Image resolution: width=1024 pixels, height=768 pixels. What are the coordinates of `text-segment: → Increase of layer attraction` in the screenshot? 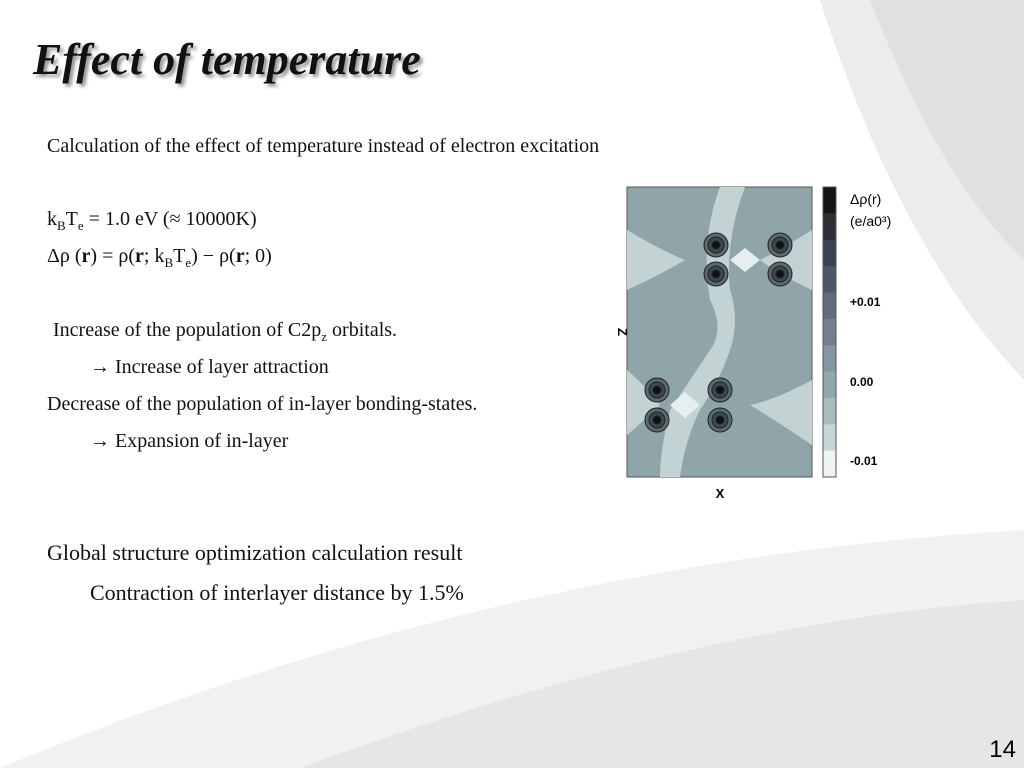 It's located at (209, 367).